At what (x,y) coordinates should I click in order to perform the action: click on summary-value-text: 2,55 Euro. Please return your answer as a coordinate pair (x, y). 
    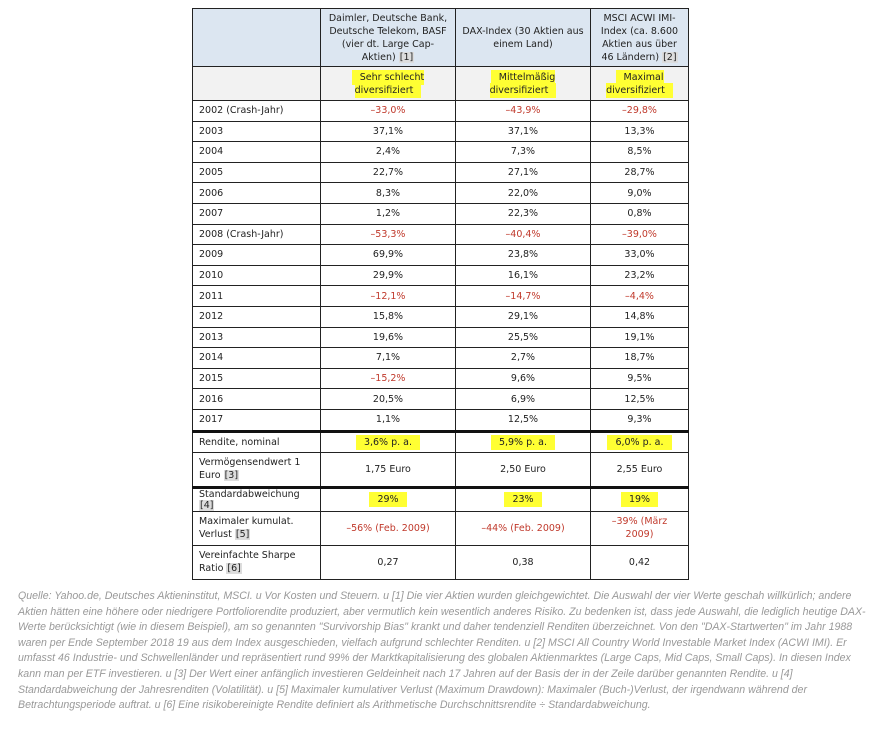
    Looking at the image, I should click on (639, 469).